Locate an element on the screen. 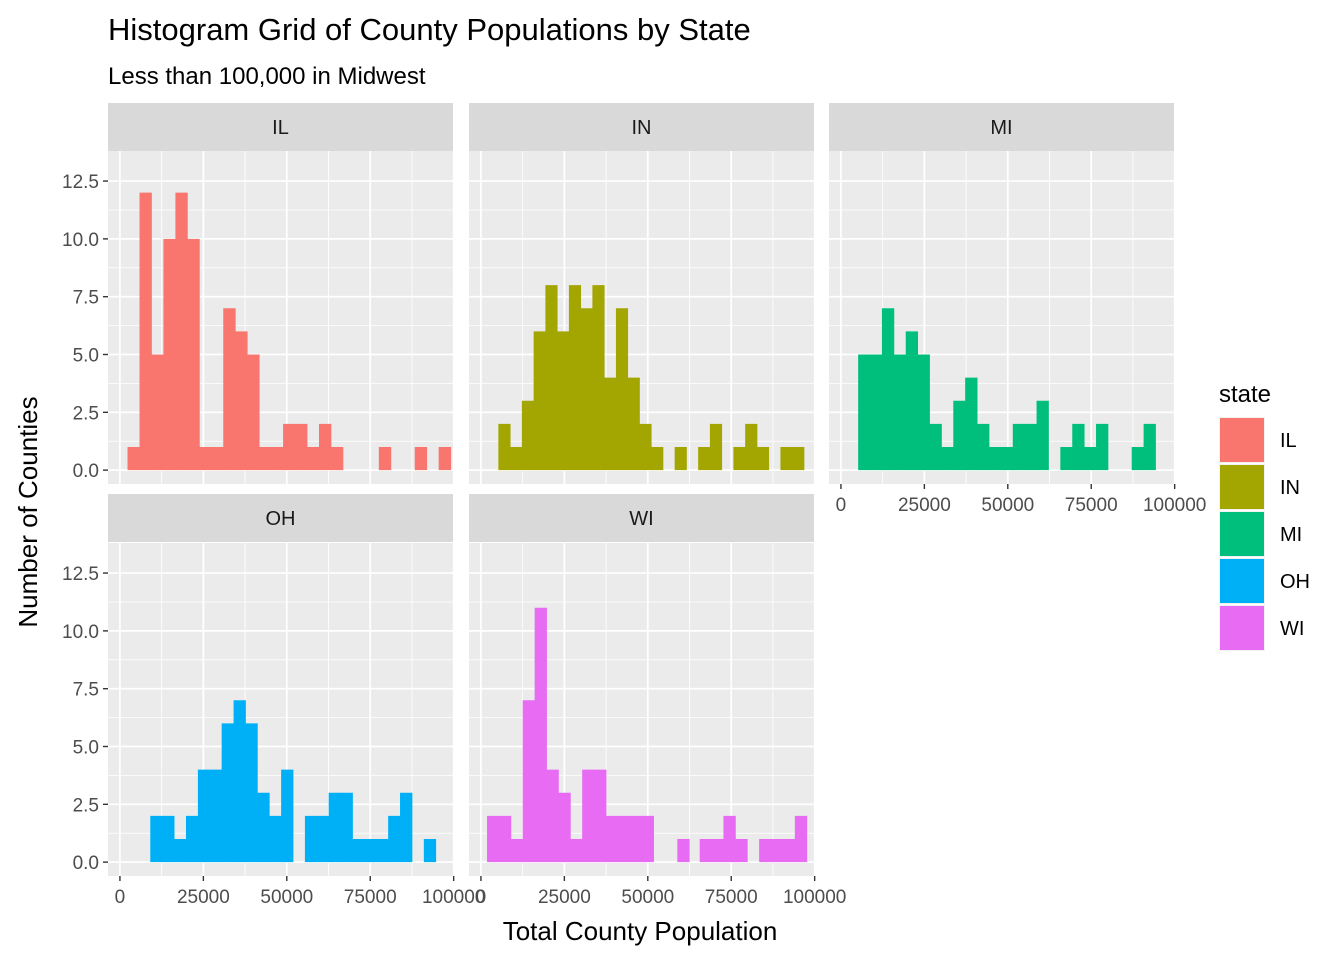 Image resolution: width=1344 pixels, height=960 pixels. legend-label: OH is located at coordinates (1295, 582).